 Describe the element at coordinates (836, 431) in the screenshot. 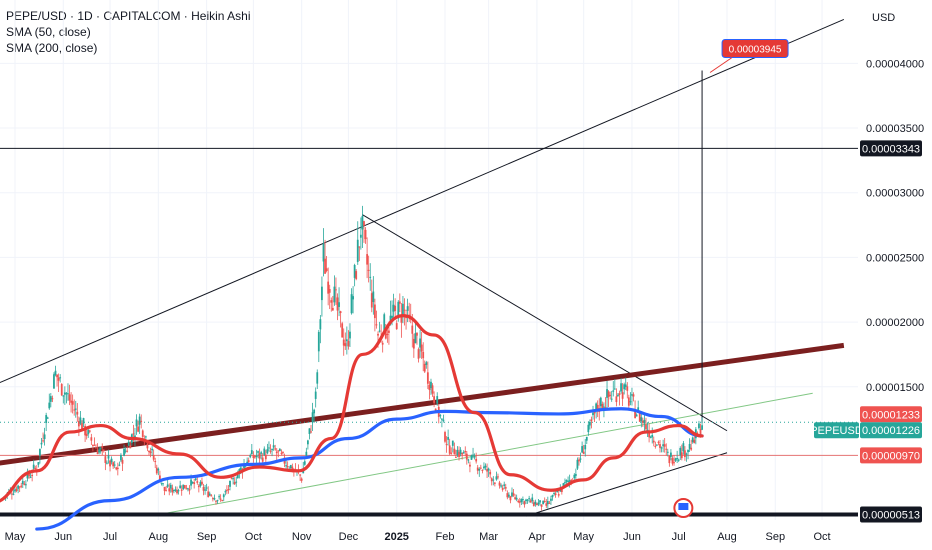

I see `price-tag-label: PEPEUSD` at that location.